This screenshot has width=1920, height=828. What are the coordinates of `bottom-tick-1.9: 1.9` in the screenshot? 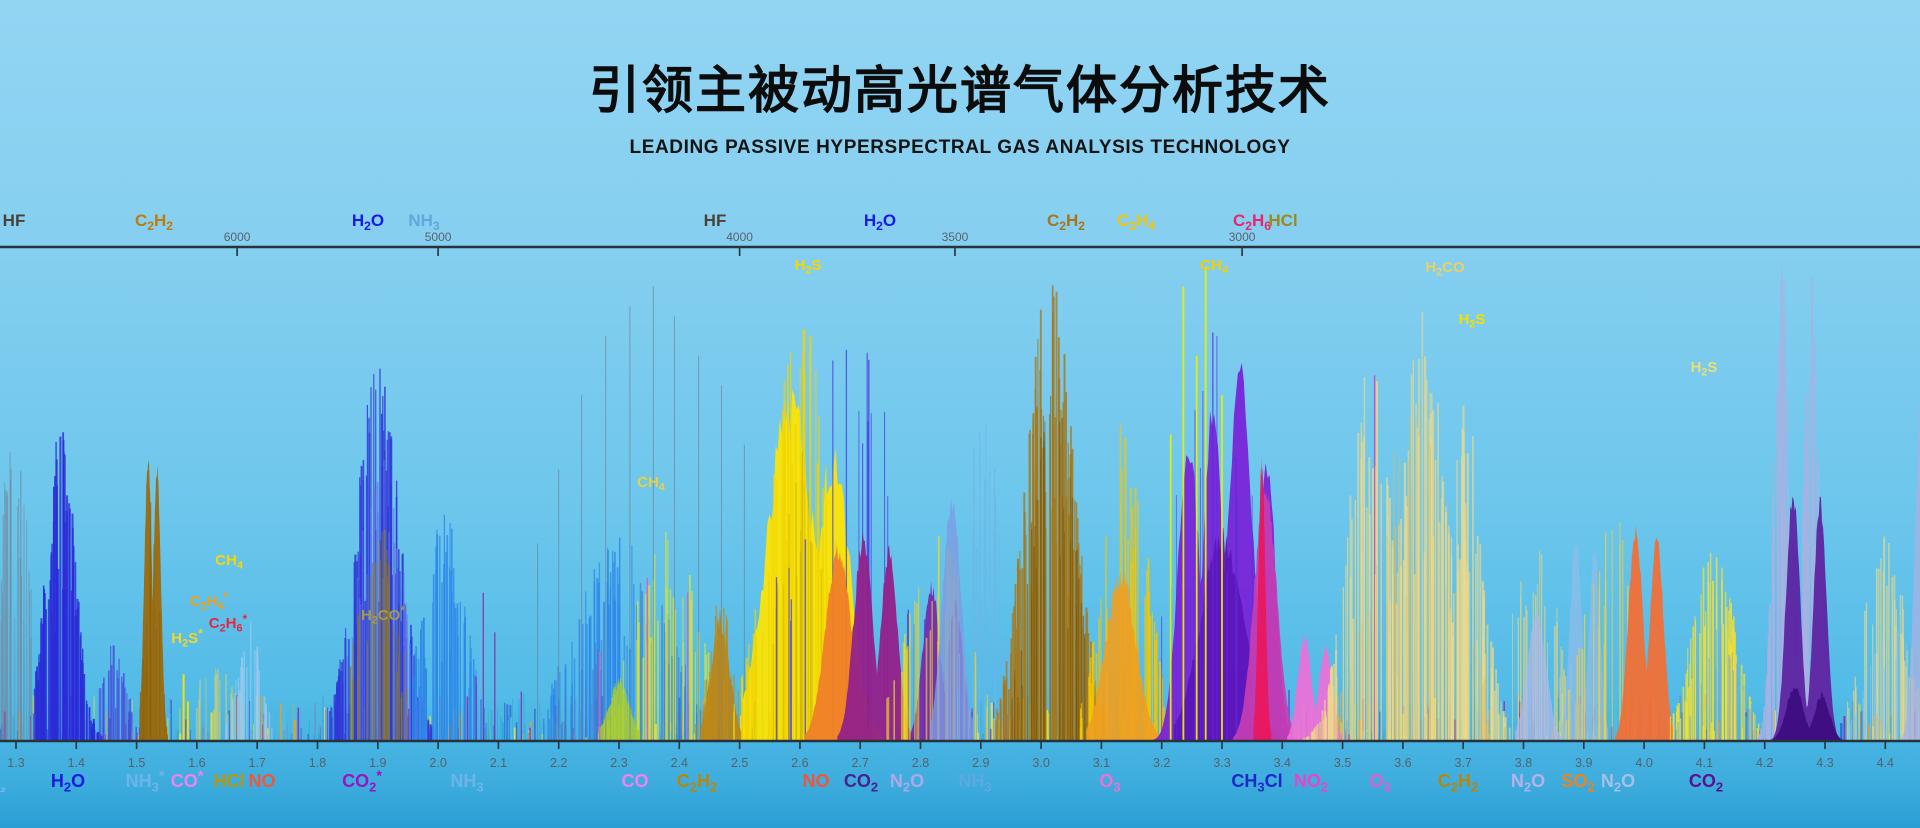 It's located at (377, 763).